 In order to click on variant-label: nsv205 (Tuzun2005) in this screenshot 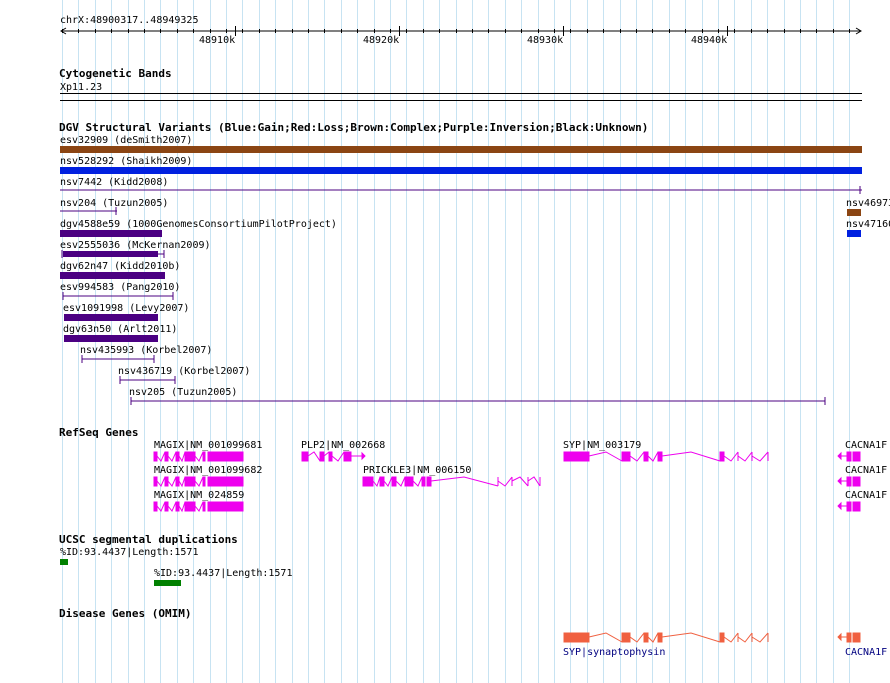, I will do `click(183, 392)`.